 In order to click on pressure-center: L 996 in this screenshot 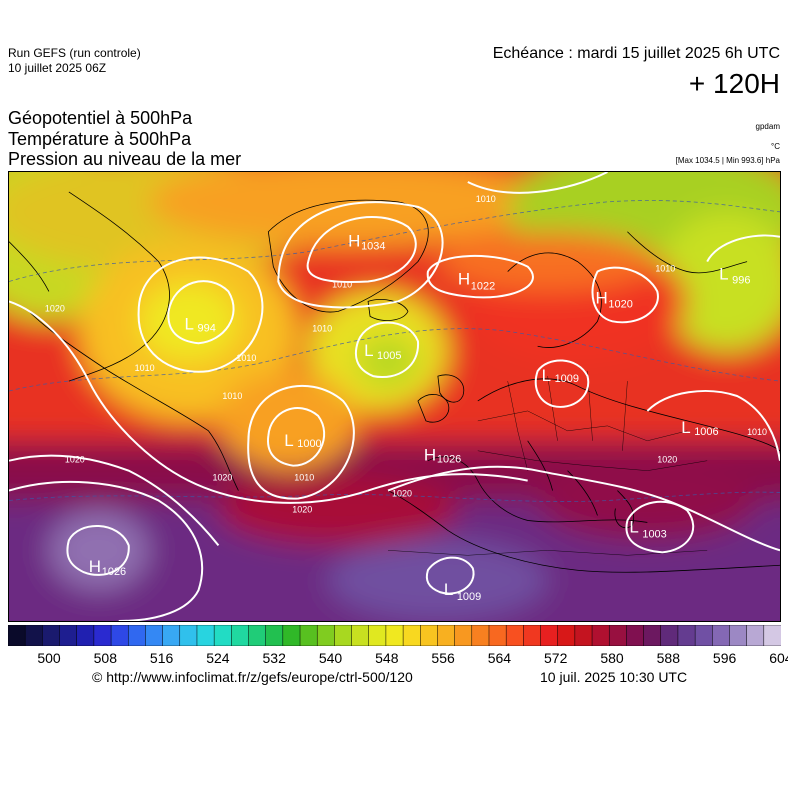, I will do `click(734, 276)`.